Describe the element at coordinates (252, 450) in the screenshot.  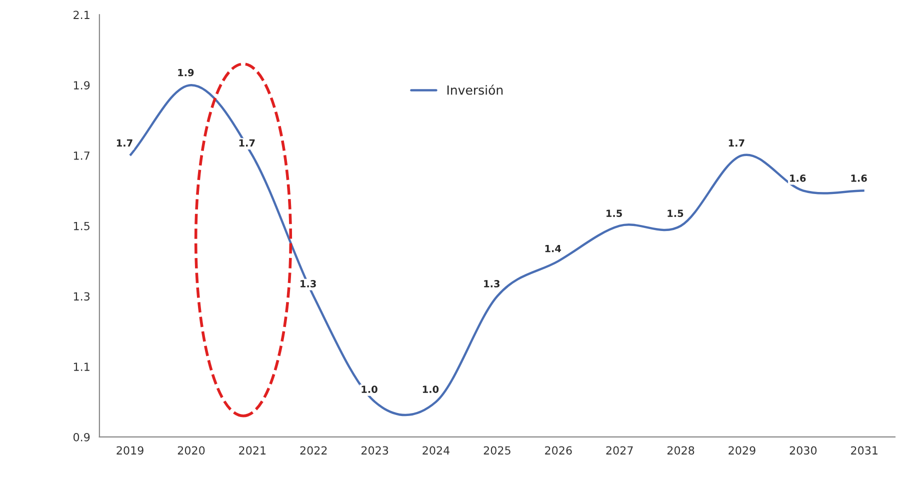
I see `x-tick-label: 2021` at that location.